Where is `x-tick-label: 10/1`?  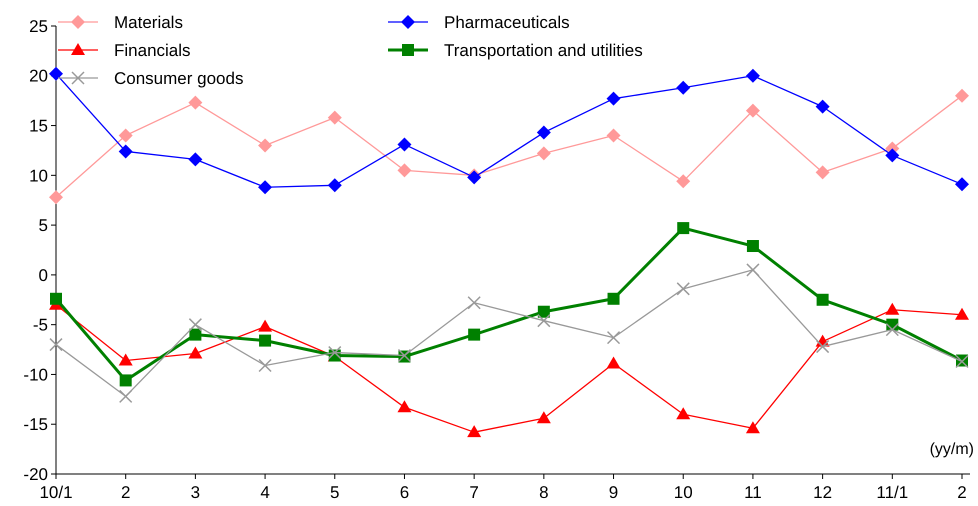 x-tick-label: 10/1 is located at coordinates (56, 492).